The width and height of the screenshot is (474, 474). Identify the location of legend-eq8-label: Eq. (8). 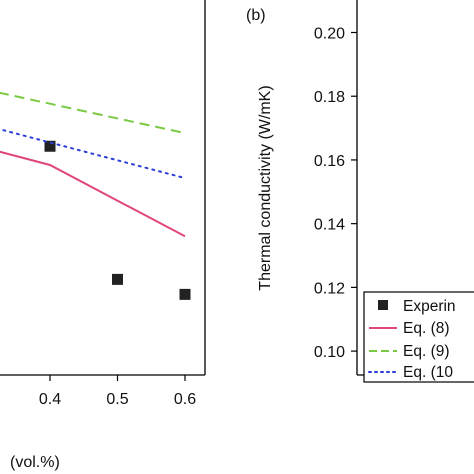
(426, 328).